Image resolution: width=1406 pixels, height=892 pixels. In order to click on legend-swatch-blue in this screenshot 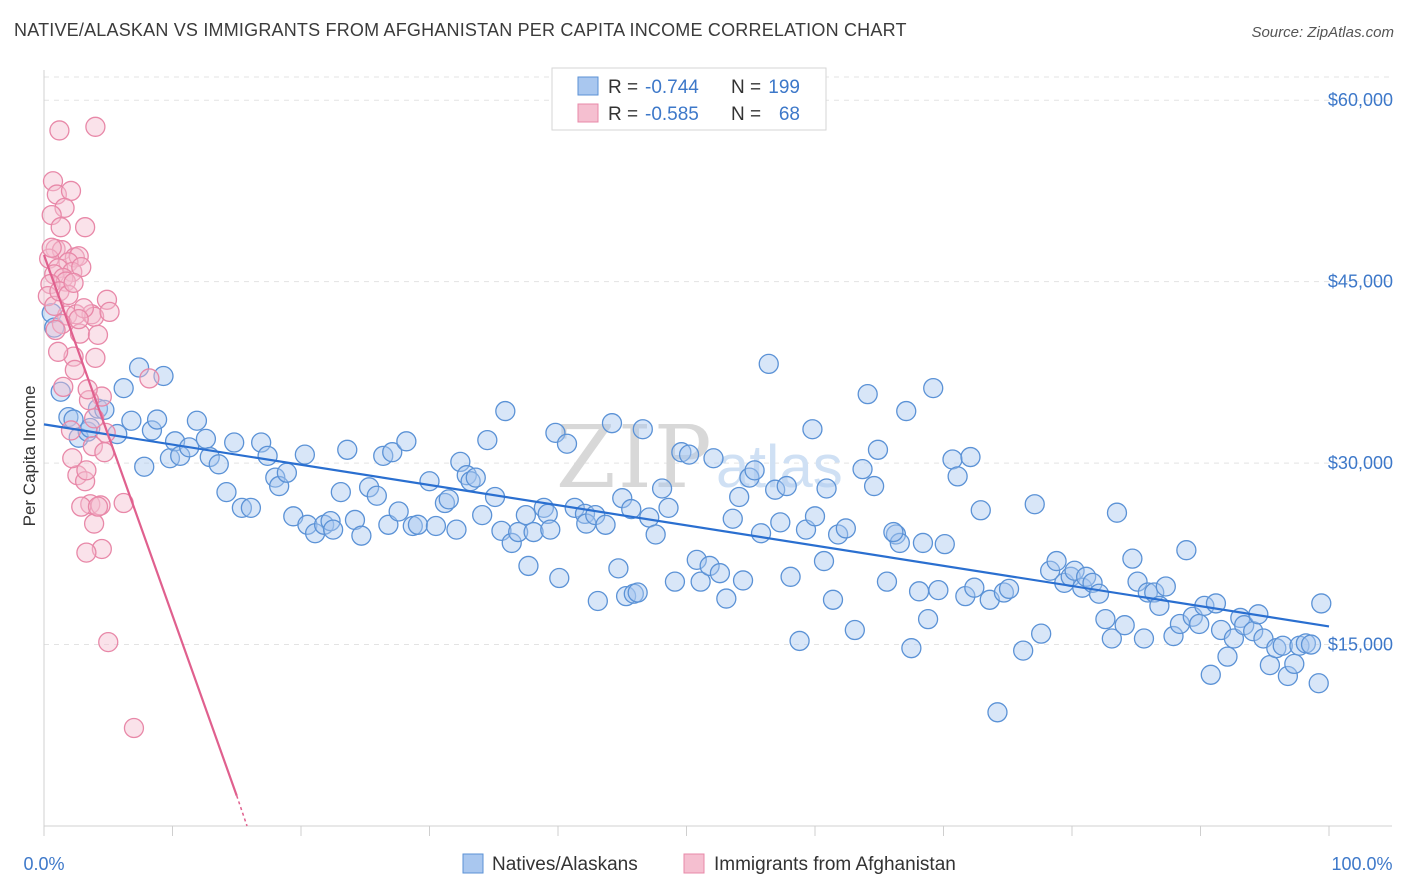, I will do `click(588, 86)`.